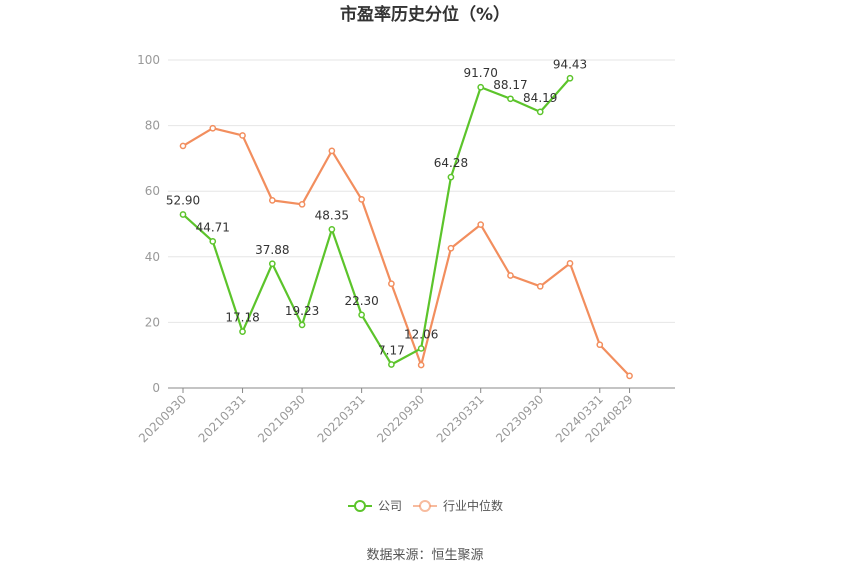  I want to click on data-label: 94.43, so click(570, 64).